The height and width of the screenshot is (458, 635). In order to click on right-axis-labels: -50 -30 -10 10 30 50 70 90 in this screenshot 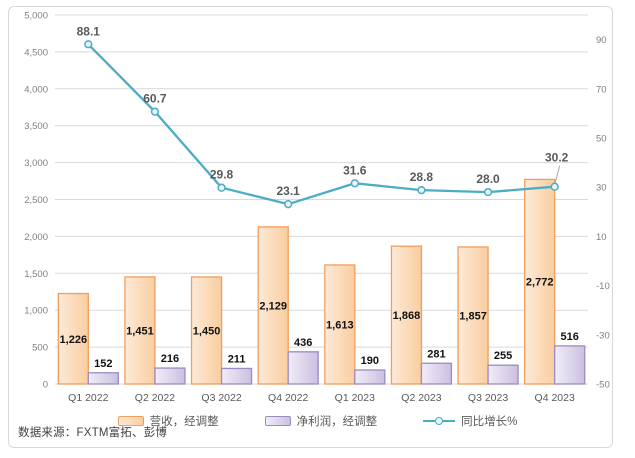, I will do `click(603, 212)`.